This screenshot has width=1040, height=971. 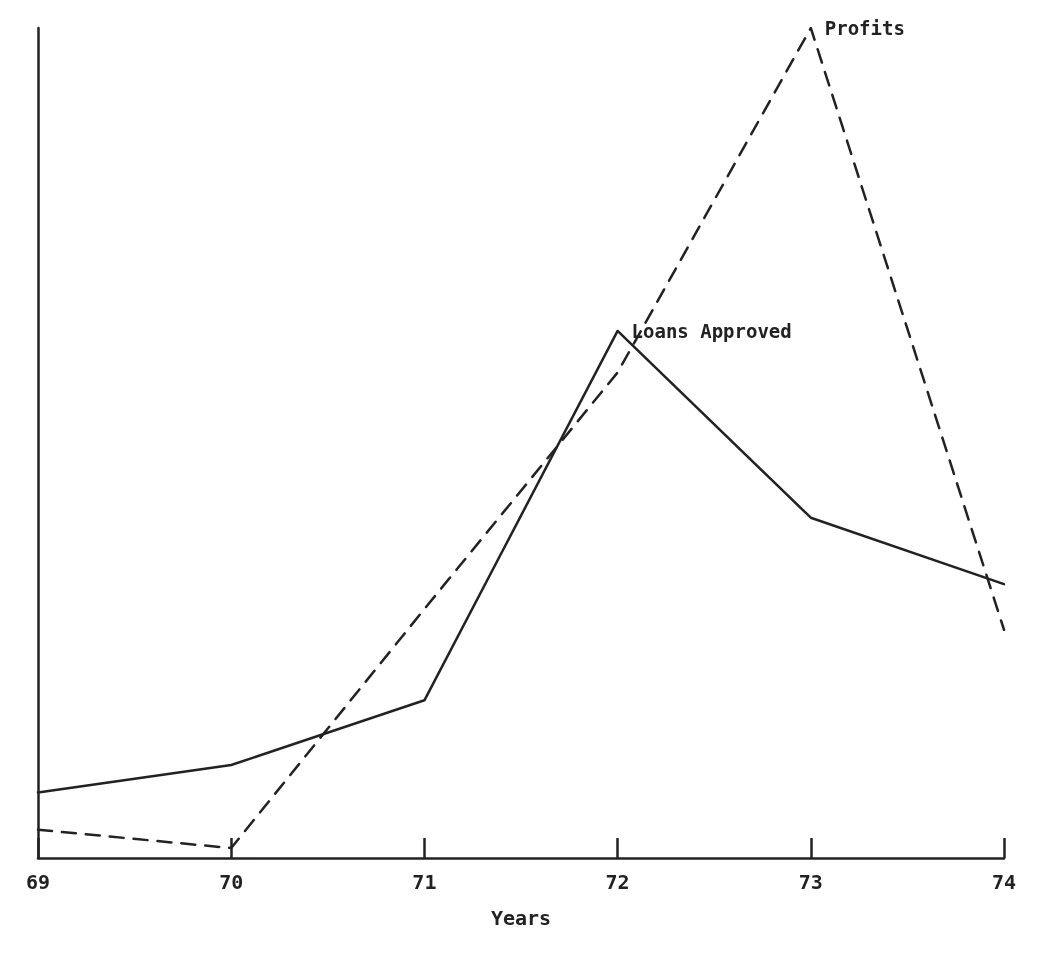 What do you see at coordinates (711, 330) in the screenshot?
I see `series-label: Loans Approved` at bounding box center [711, 330].